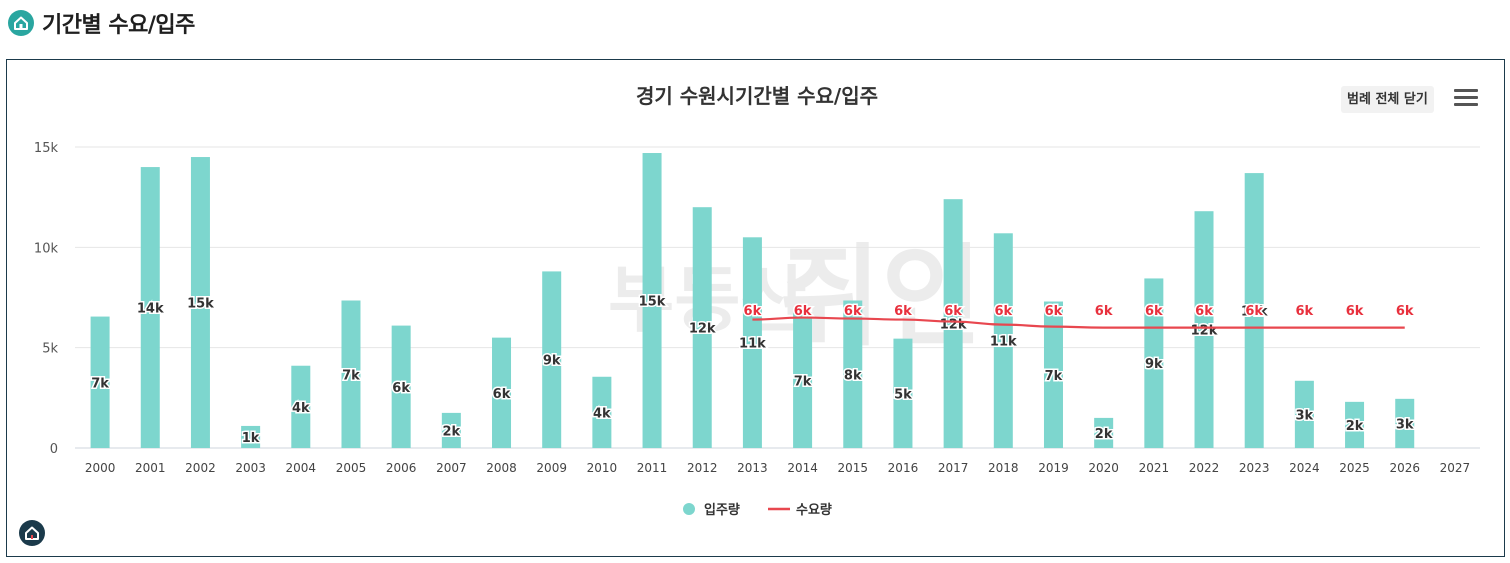  I want to click on page-header: 기간별 수요/입주, so click(101, 23).